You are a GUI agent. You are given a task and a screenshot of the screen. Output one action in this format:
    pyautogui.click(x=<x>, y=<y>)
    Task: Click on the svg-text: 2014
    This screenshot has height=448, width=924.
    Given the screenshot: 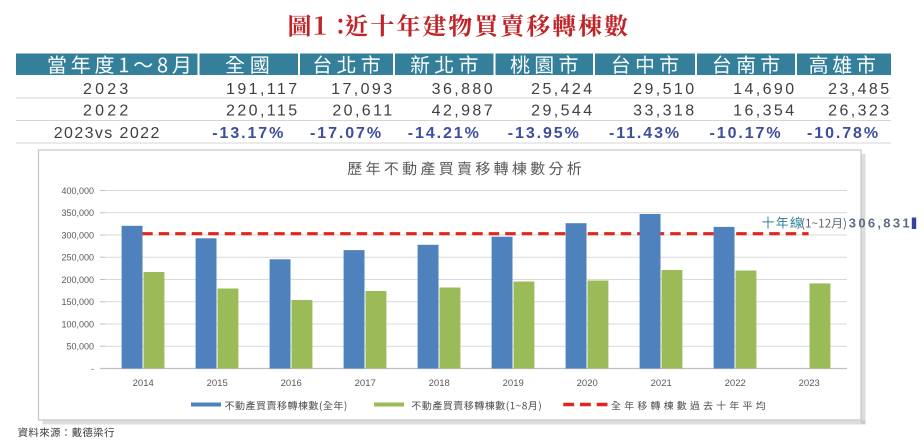 What is the action you would take?
    pyautogui.click(x=143, y=383)
    